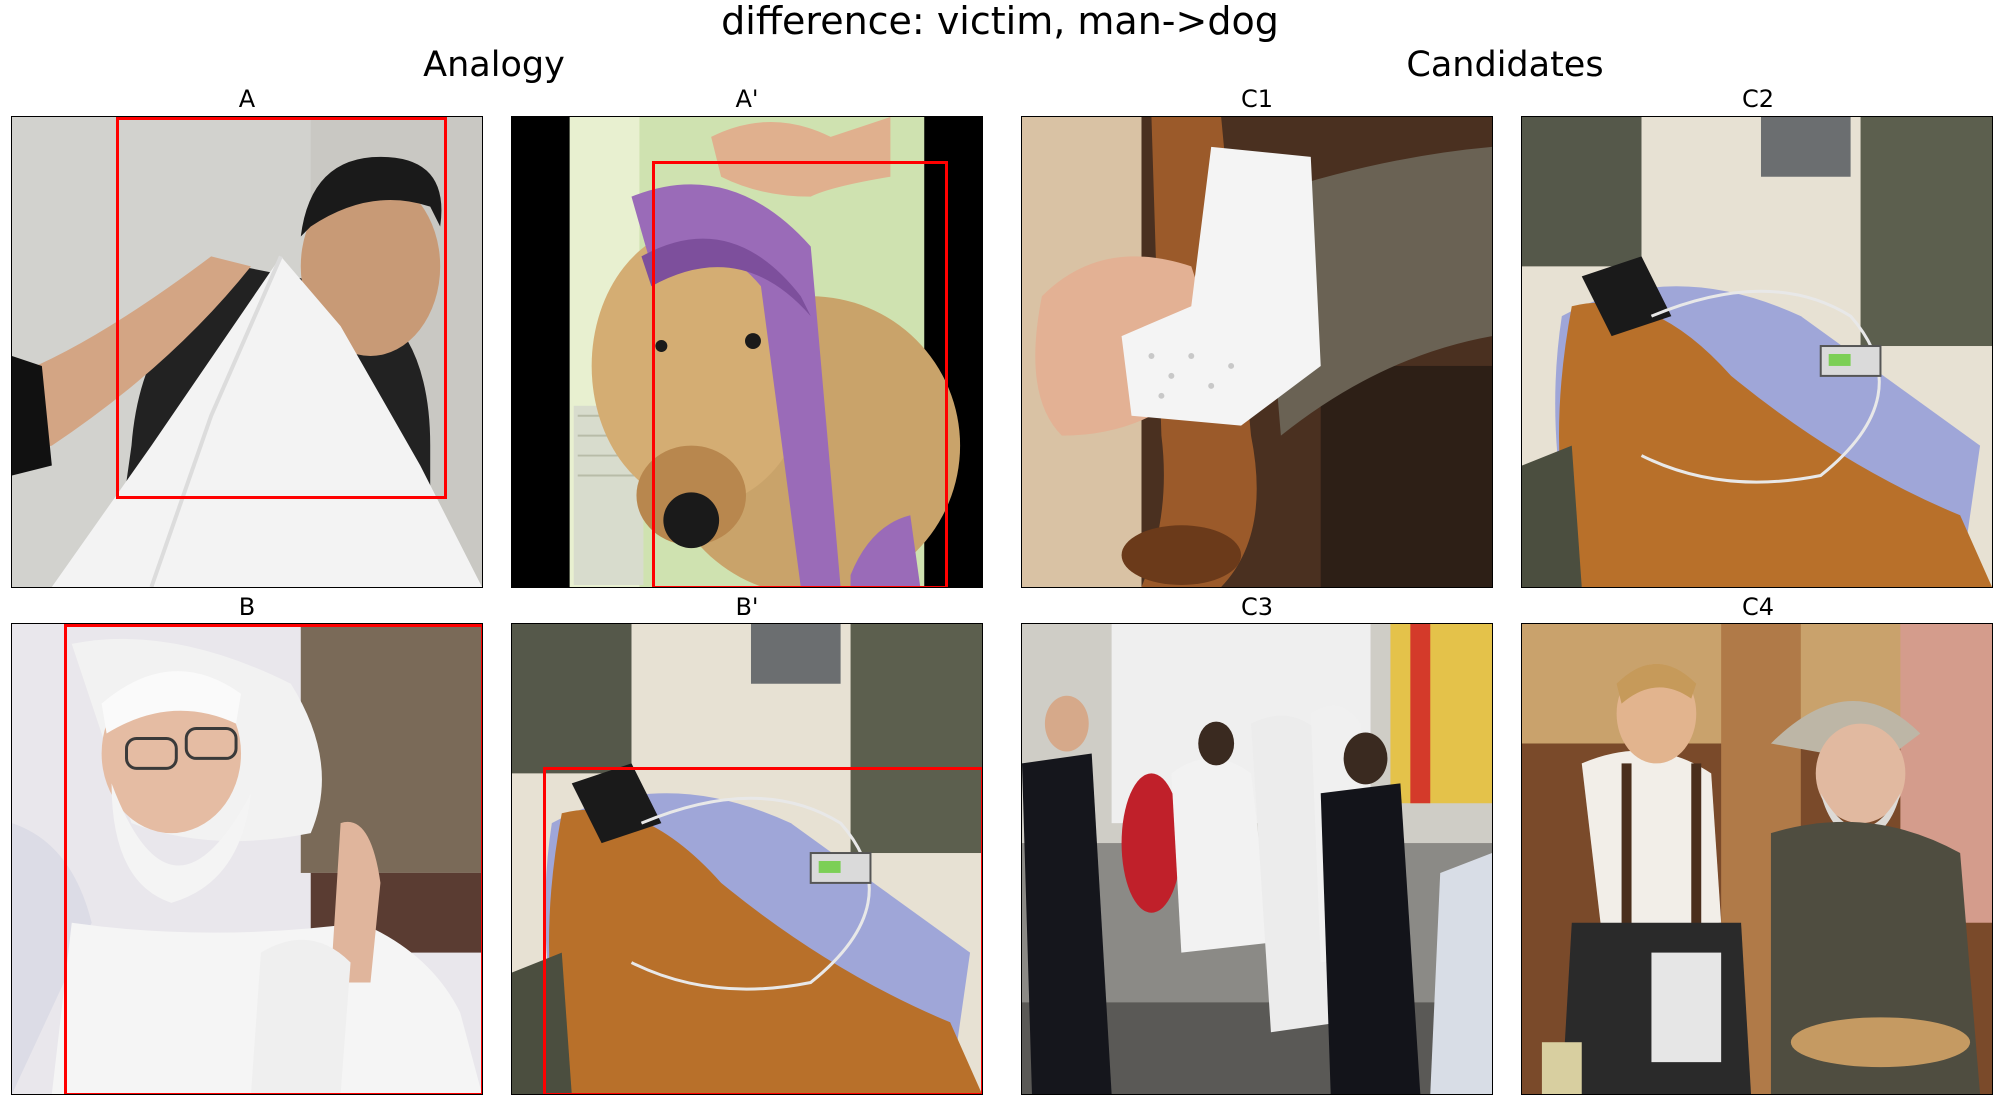 Image resolution: width=2000 pixels, height=1100 pixels. Describe the element at coordinates (273, 859) in the screenshot. I see `panel-b-bounding-box` at that location.